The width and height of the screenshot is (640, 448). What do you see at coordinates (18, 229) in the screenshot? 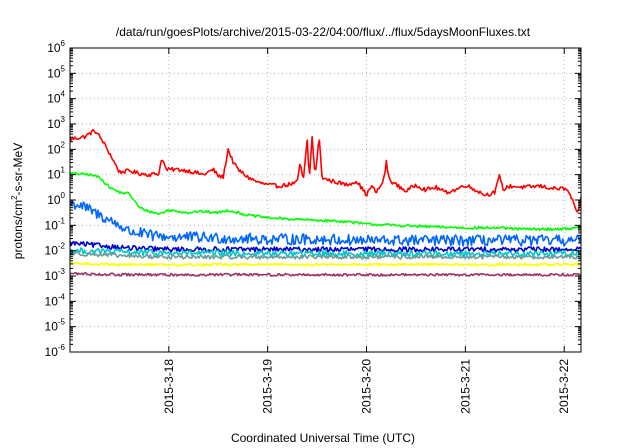
I see `y-axis-label-pre: protons/cm` at bounding box center [18, 229].